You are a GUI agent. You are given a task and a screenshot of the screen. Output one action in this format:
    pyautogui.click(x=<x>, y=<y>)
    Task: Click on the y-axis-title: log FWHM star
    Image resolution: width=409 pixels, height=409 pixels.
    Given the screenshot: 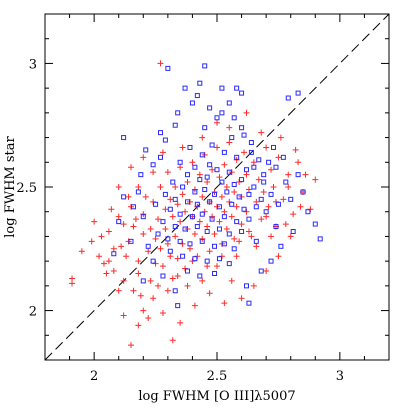 What is the action you would take?
    pyautogui.click(x=10, y=186)
    